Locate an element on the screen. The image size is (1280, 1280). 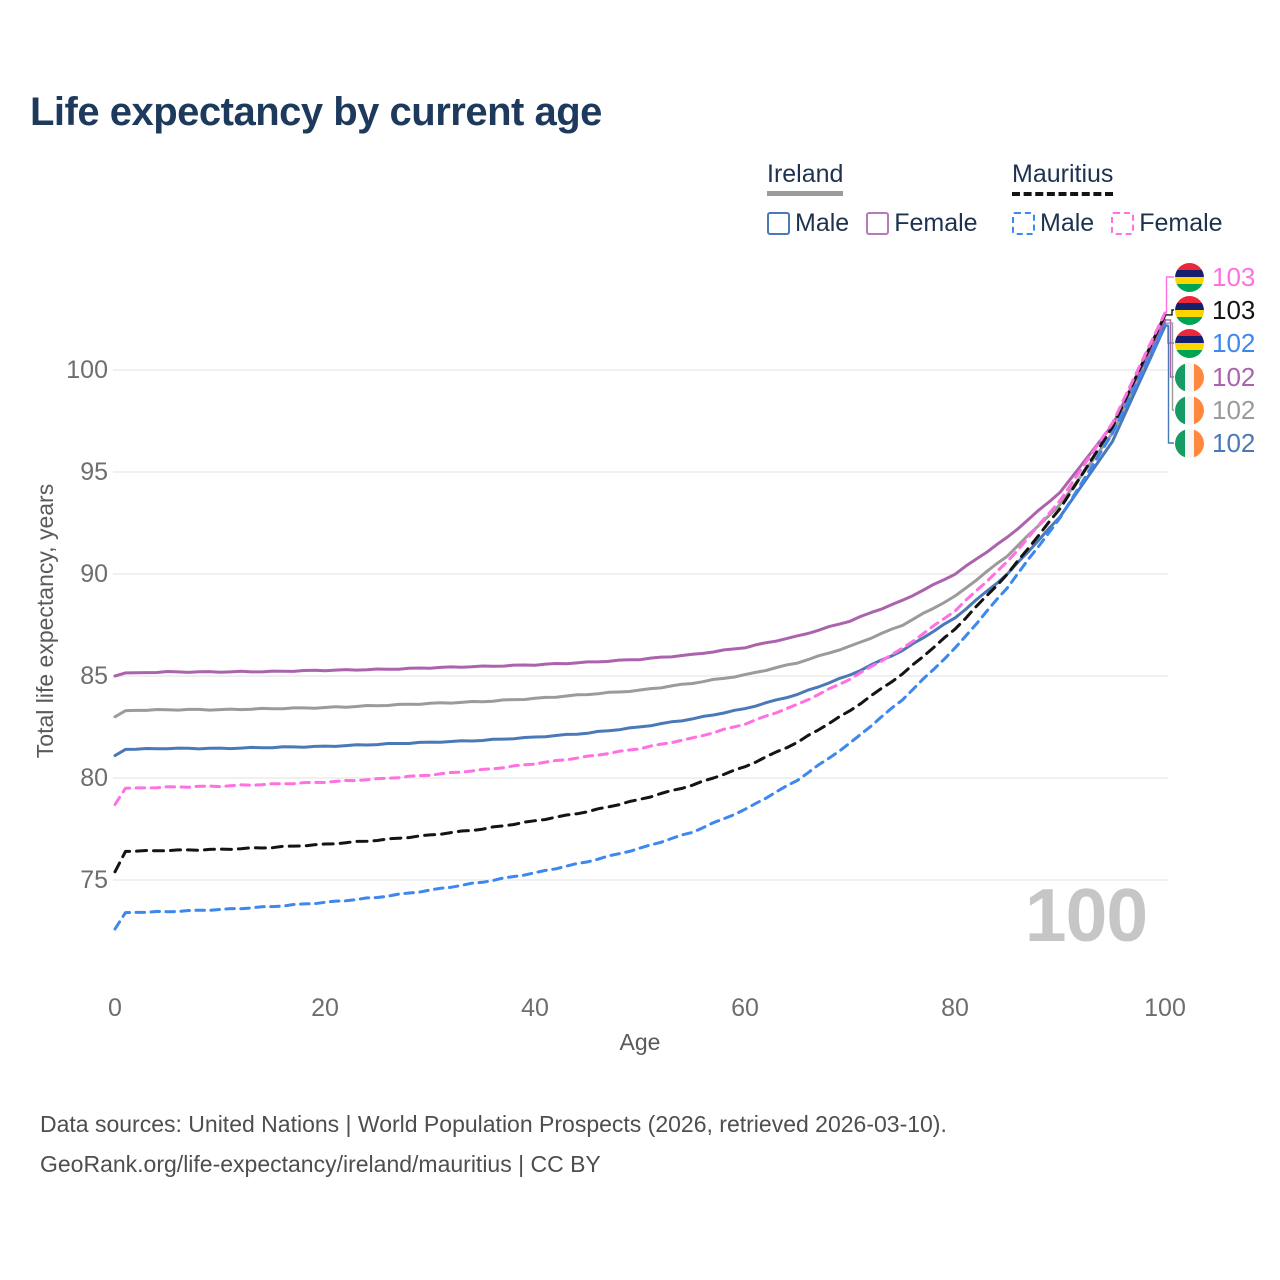
y-tick-label: 100 is located at coordinates (87, 370).